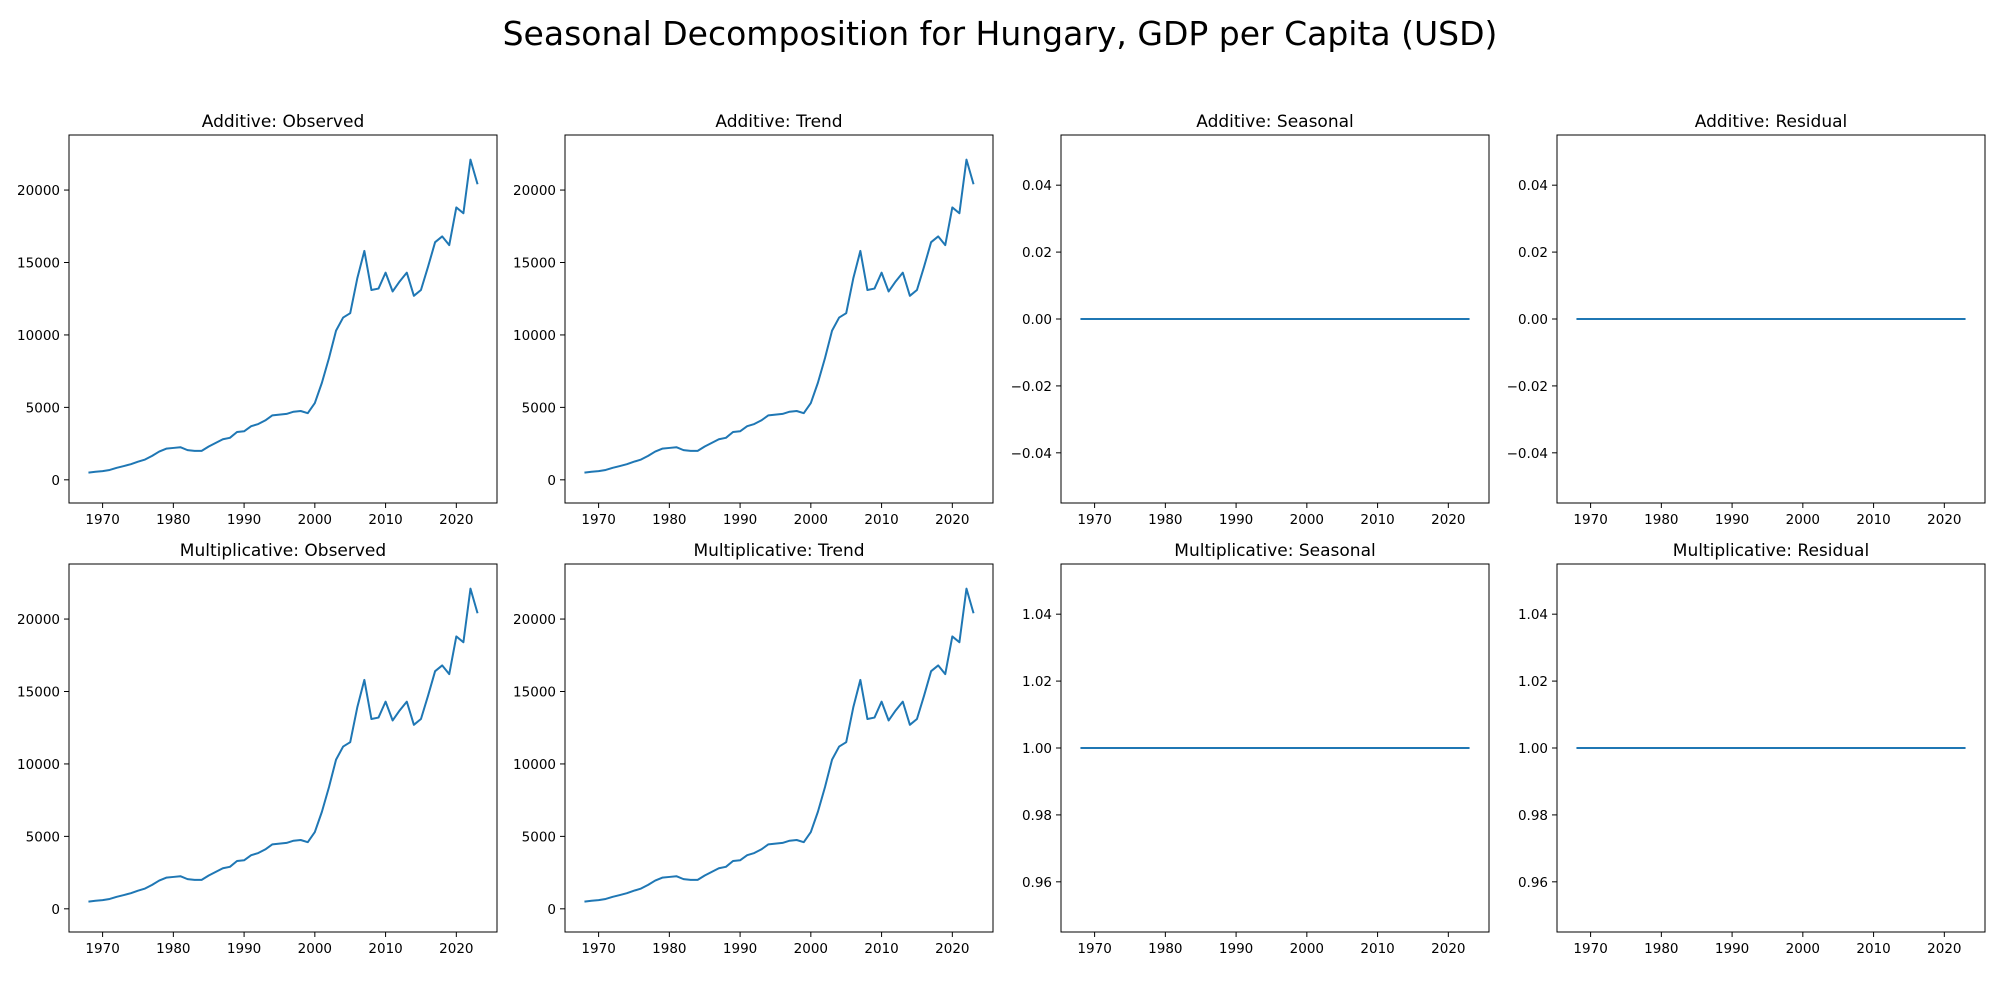  What do you see at coordinates (1533, 615) in the screenshot?
I see `multiplicative-residual-ytick-label: 1.04` at bounding box center [1533, 615].